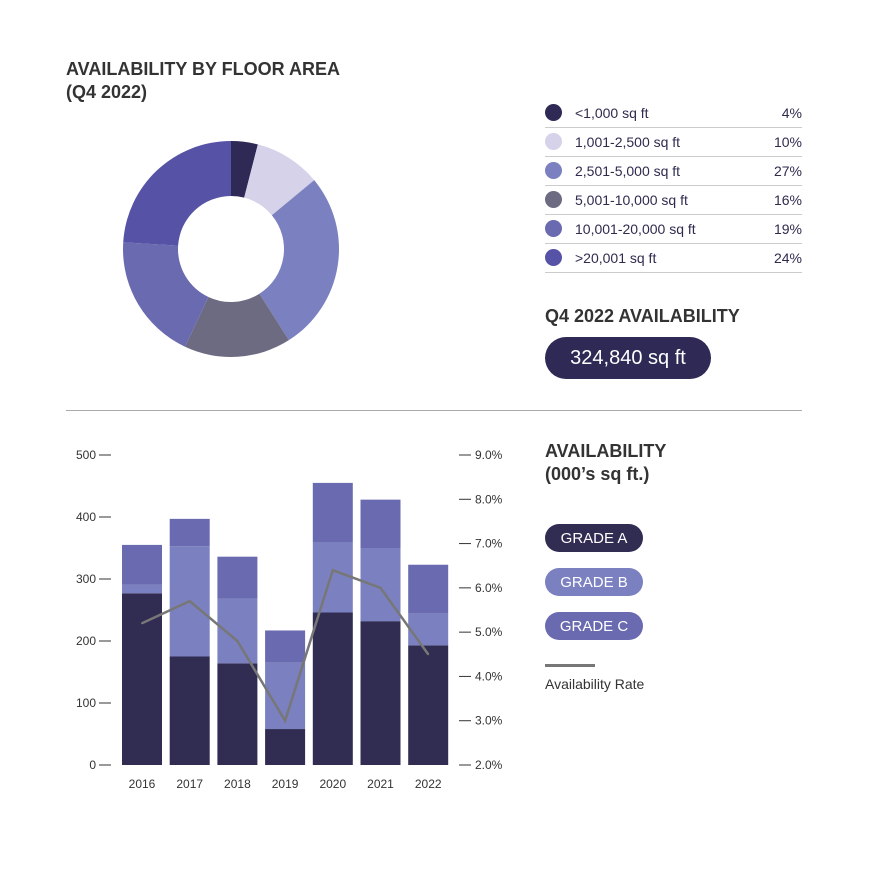 The height and width of the screenshot is (875, 869). I want to click on bar-subtitle: (000’s sq ft.), so click(597, 474).